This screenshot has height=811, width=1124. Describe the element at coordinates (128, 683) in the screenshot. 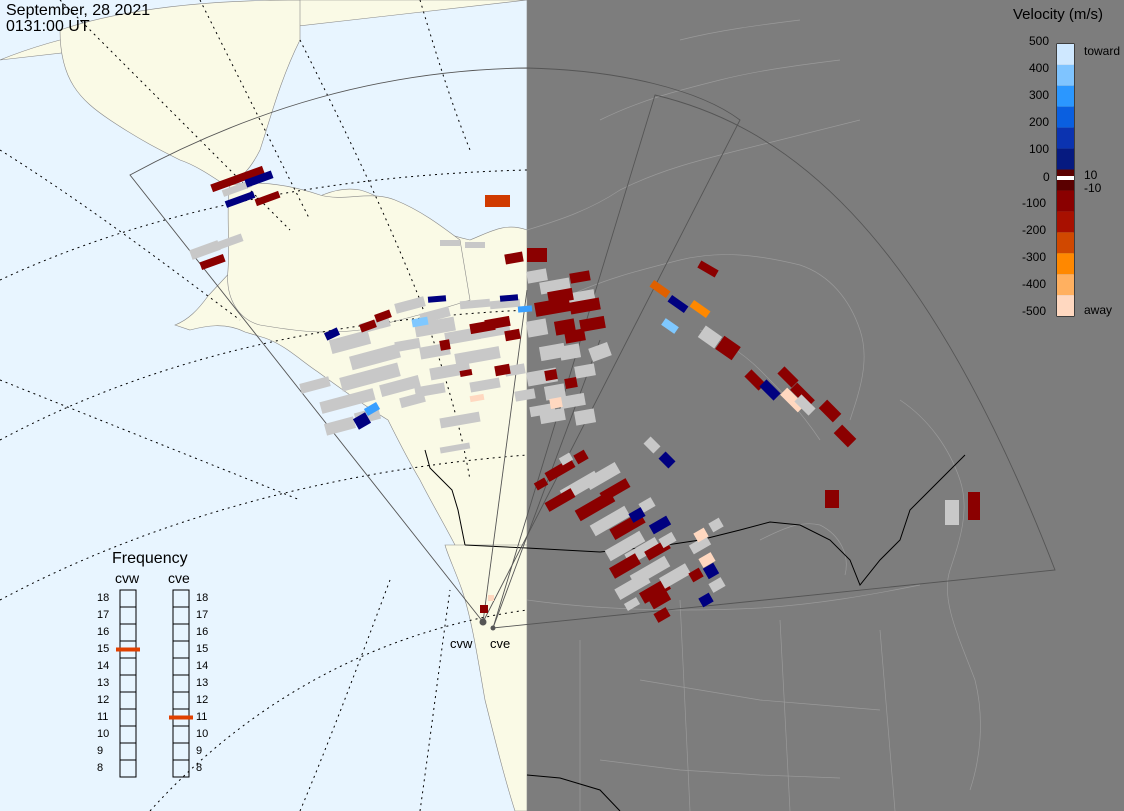

I see `frequency-ladder-cvw` at that location.